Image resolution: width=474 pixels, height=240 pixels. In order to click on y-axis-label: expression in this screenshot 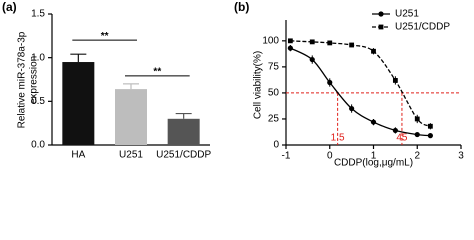, I will do `click(34, 80)`.